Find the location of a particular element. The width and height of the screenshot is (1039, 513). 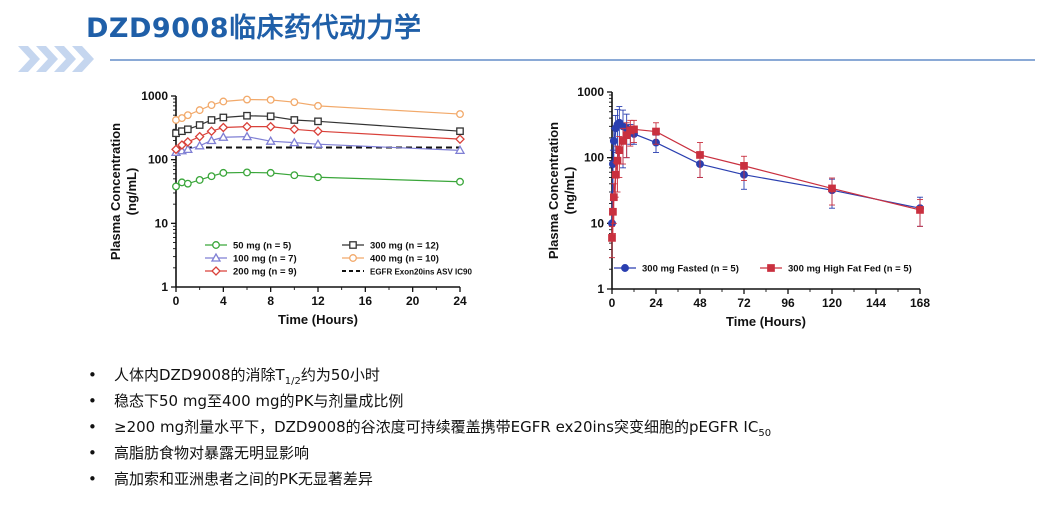

x-tick-label: 72 is located at coordinates (744, 303).